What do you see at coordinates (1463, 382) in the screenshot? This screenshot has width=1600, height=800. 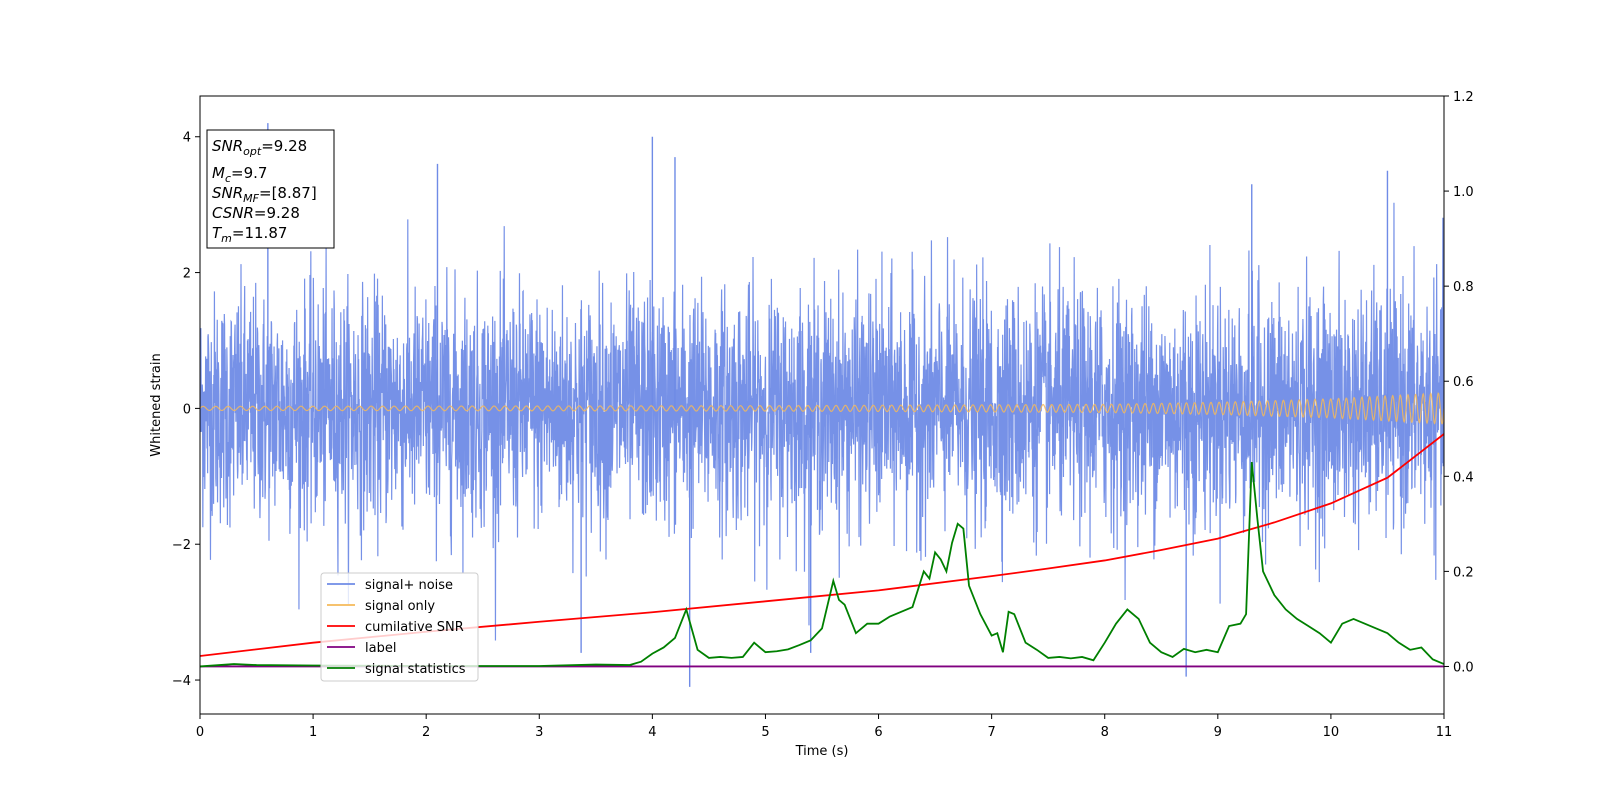 I see `y-right-tick-label: 0.6` at bounding box center [1463, 382].